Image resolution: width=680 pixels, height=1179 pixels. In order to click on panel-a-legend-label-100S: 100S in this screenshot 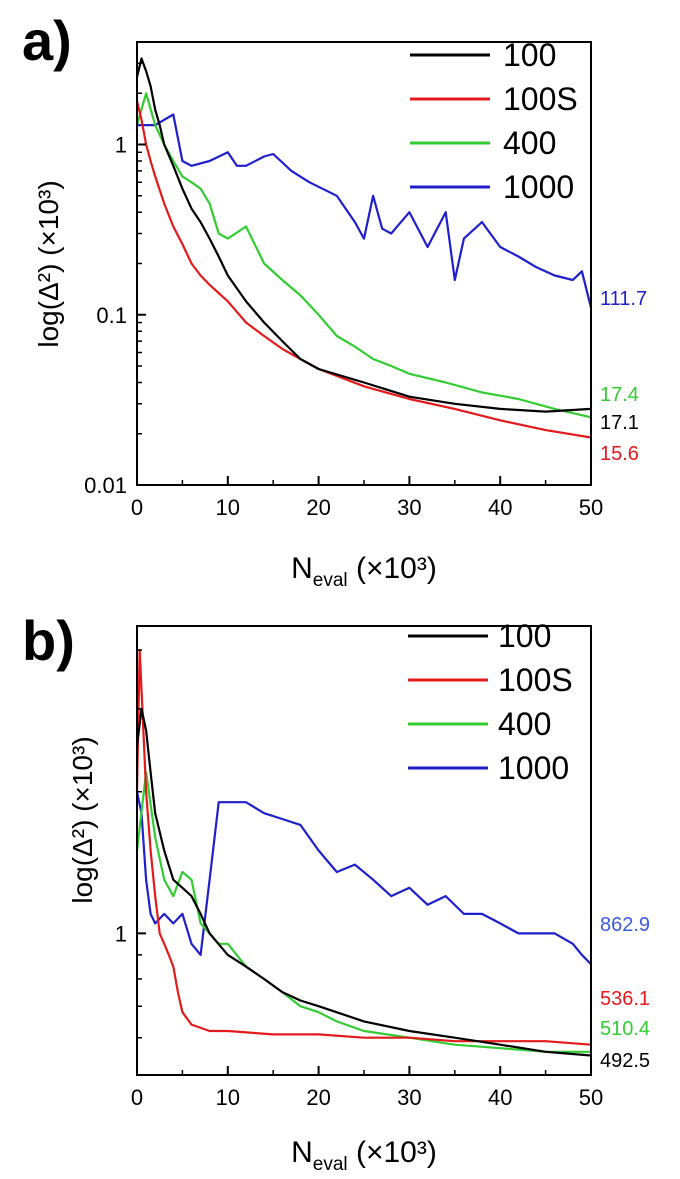, I will do `click(540, 99)`.